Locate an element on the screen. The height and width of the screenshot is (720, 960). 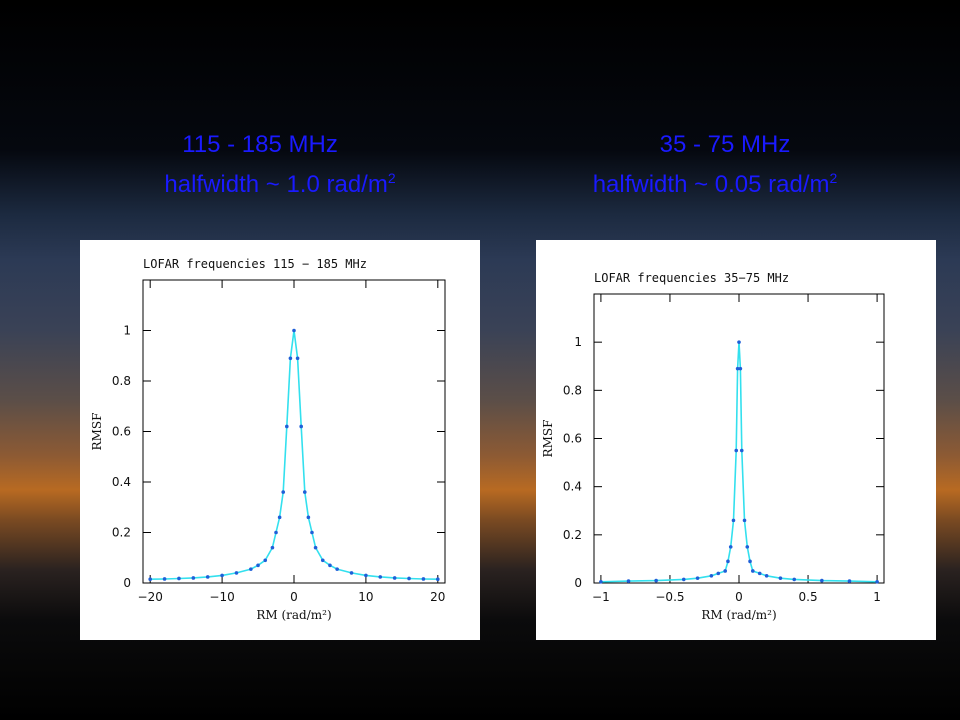
x-tick-label: 20 is located at coordinates (437, 597).